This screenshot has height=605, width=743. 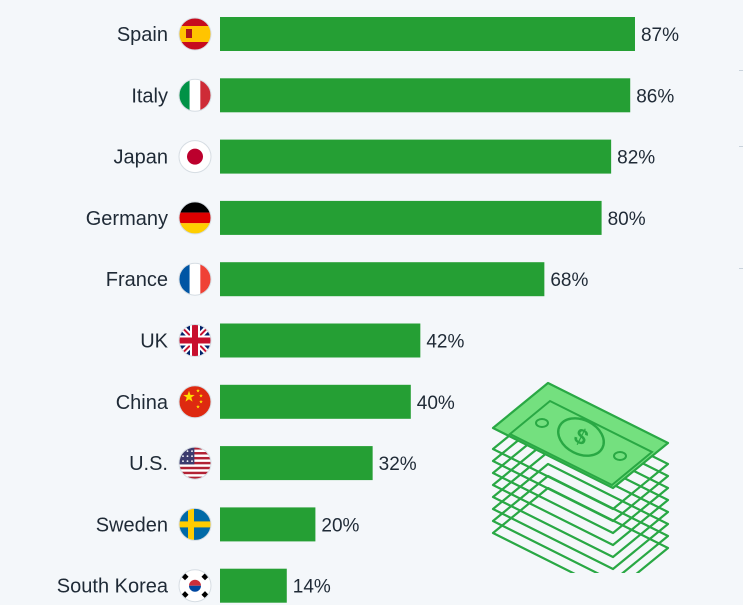 I want to click on category-label: Italy, so click(x=149, y=96).